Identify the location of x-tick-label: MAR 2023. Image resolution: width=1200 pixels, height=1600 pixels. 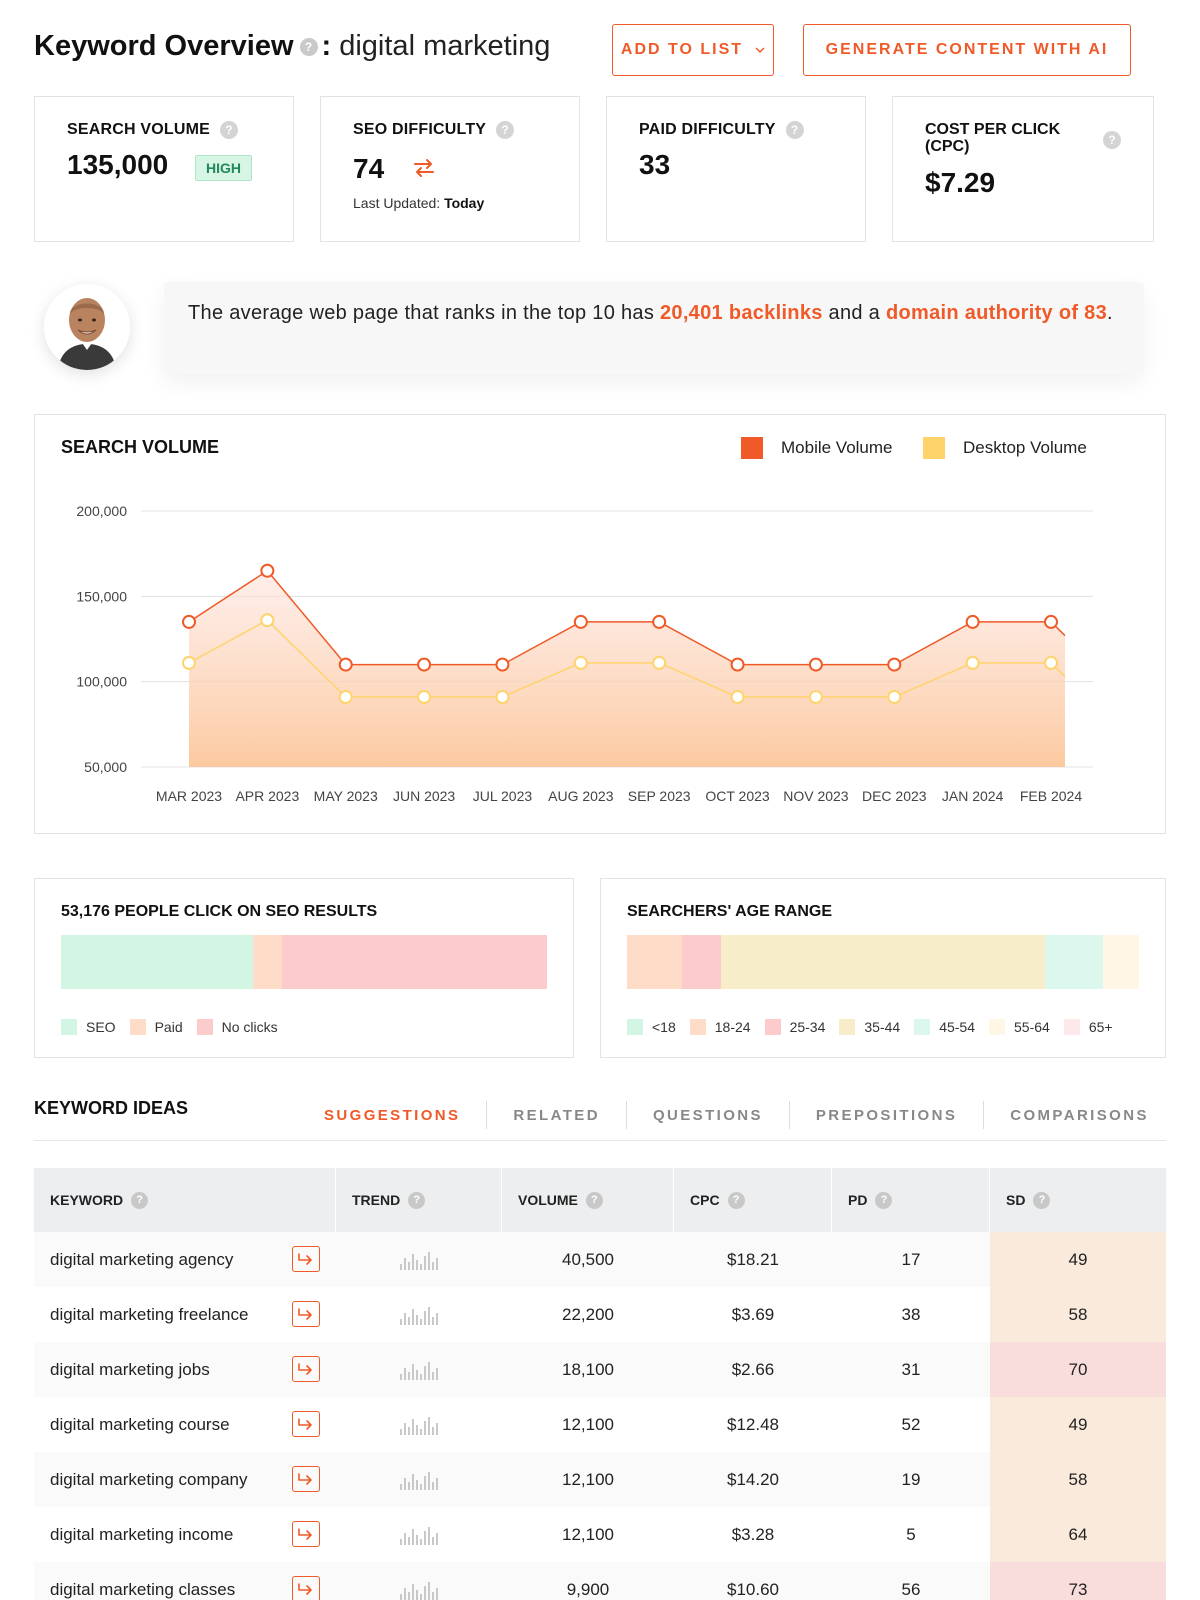
(189, 796).